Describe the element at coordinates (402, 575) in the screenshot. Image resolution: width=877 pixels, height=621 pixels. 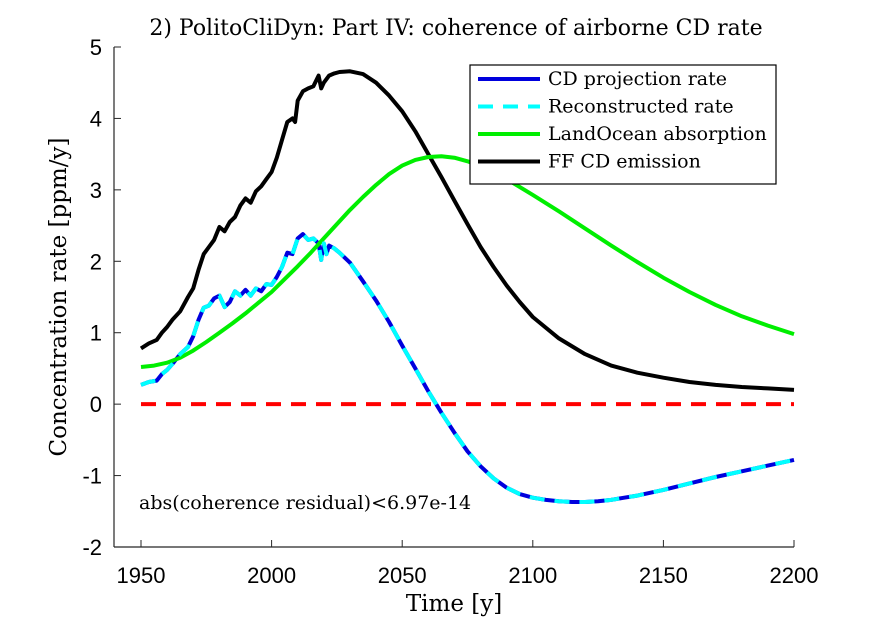
I see `x-tick-label: 2050` at that location.